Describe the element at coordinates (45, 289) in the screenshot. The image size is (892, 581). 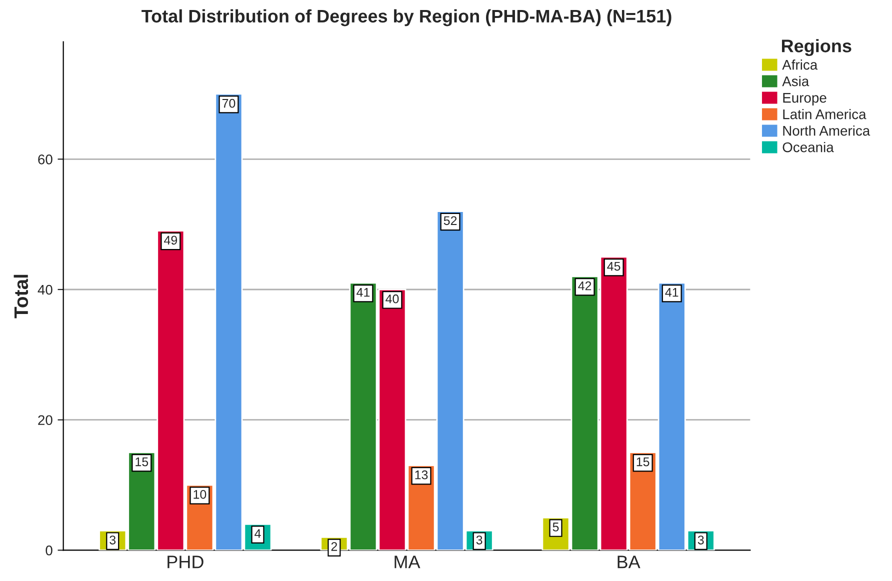
I see `y-tick-label: 40` at that location.